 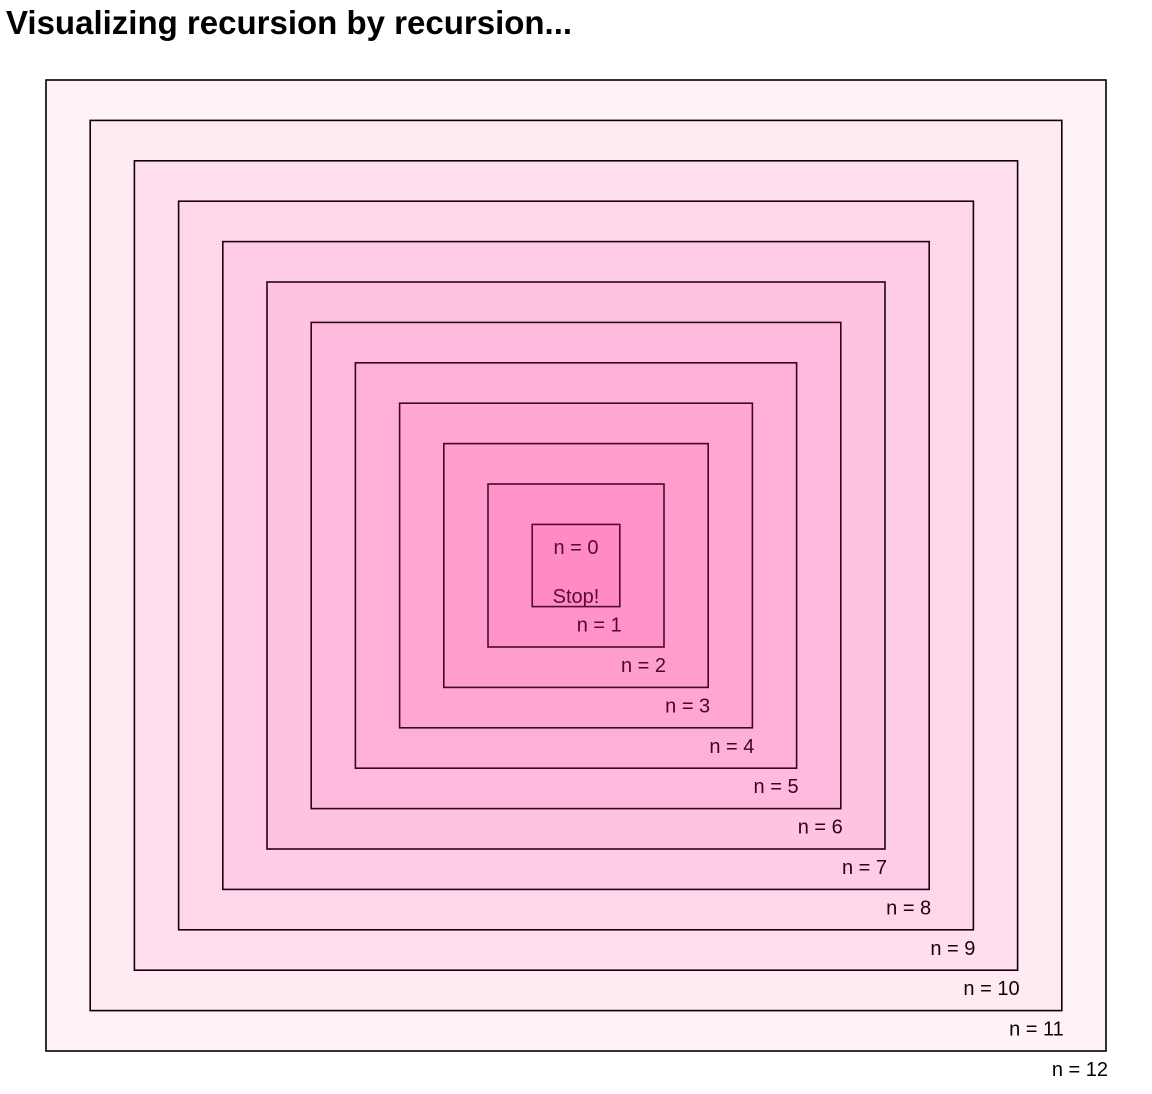 I want to click on stop-note: Stop!, so click(x=576, y=597).